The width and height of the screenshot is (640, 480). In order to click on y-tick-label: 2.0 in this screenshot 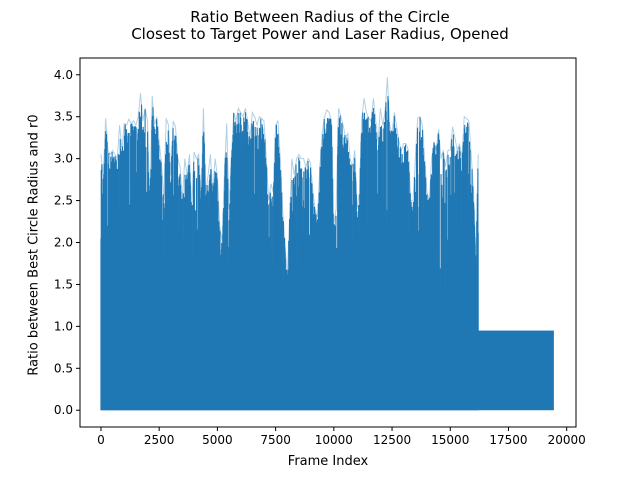, I will do `click(63, 243)`.